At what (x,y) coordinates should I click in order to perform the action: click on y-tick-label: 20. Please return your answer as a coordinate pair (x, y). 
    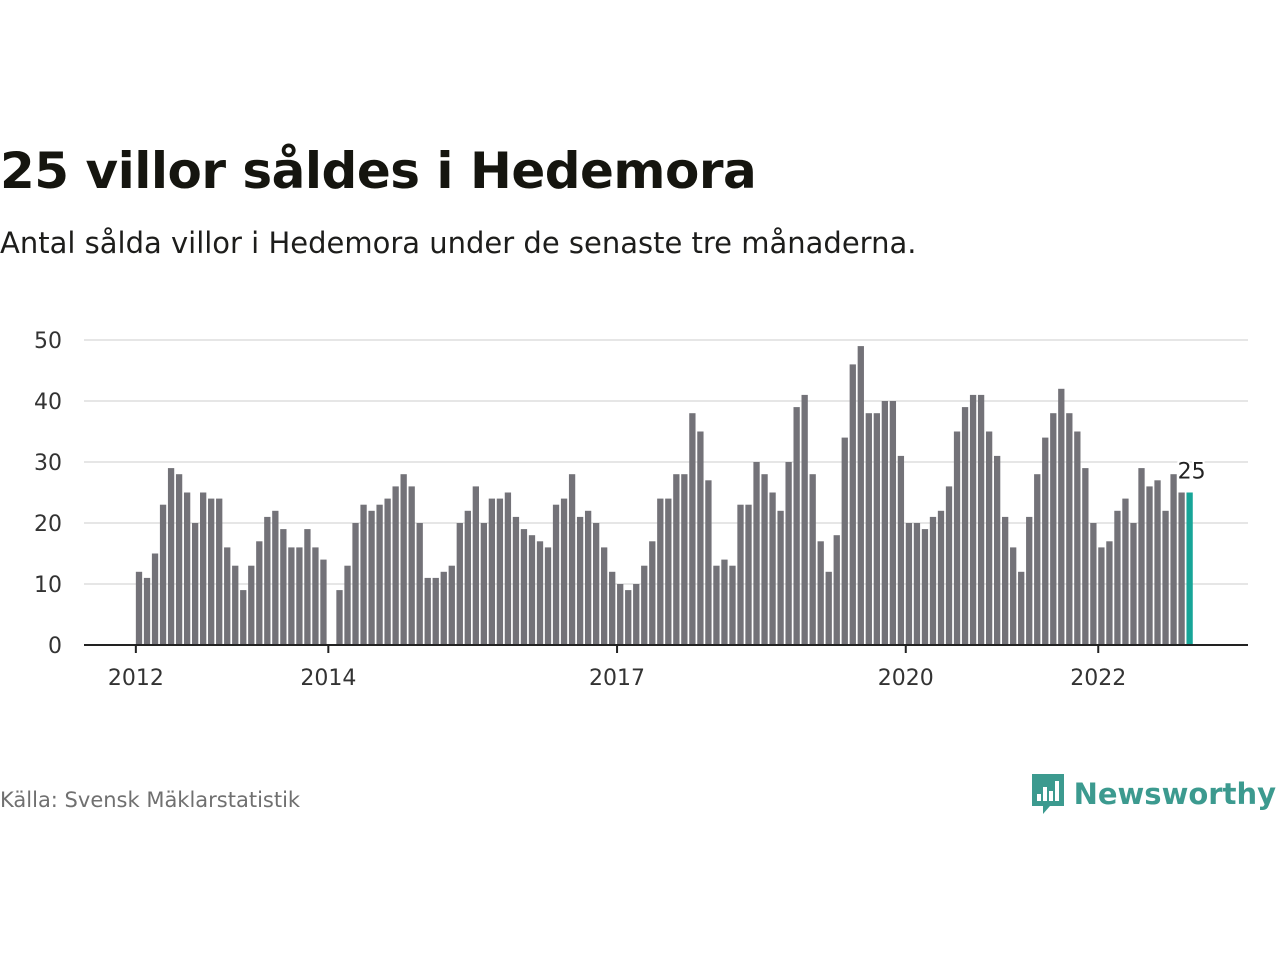
    Looking at the image, I should click on (48, 524).